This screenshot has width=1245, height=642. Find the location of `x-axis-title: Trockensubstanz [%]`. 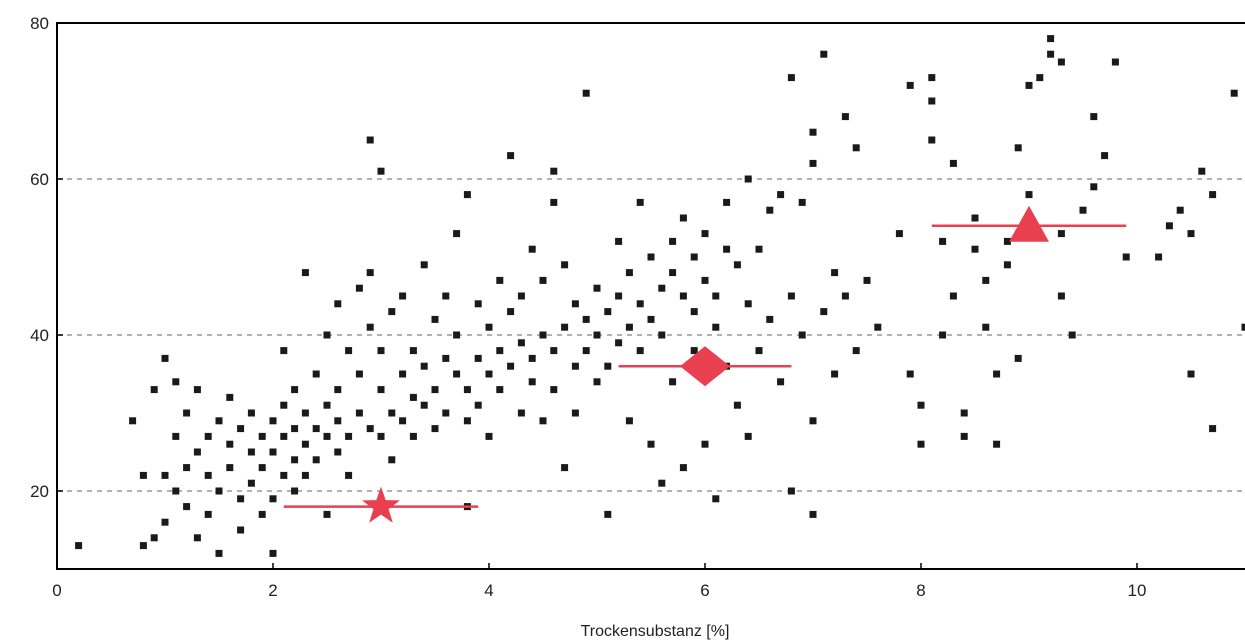

x-axis-title: Trockensubstanz [%] is located at coordinates (655, 631).